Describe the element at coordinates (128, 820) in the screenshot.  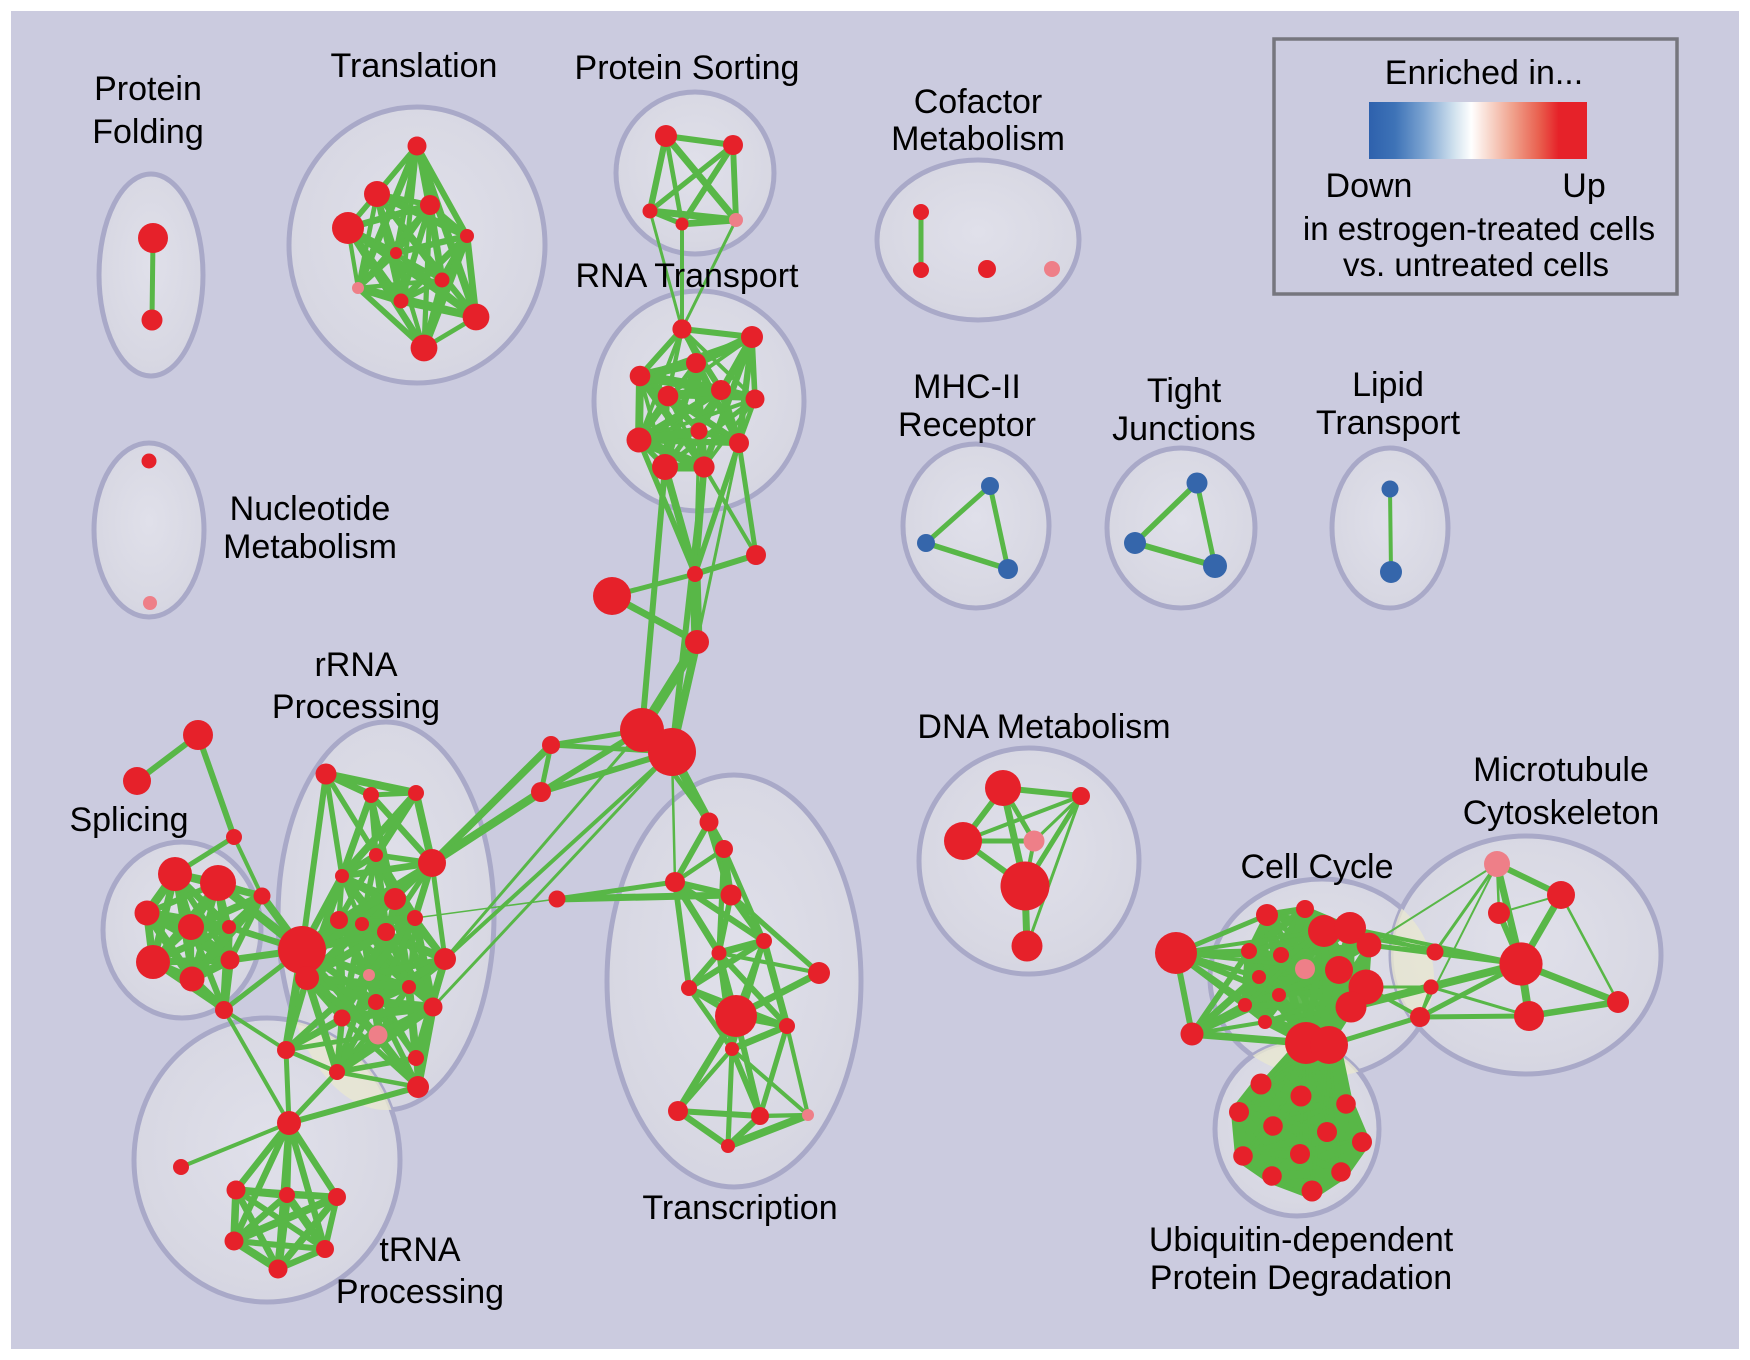
I see `svg-text: Splicing` at that location.